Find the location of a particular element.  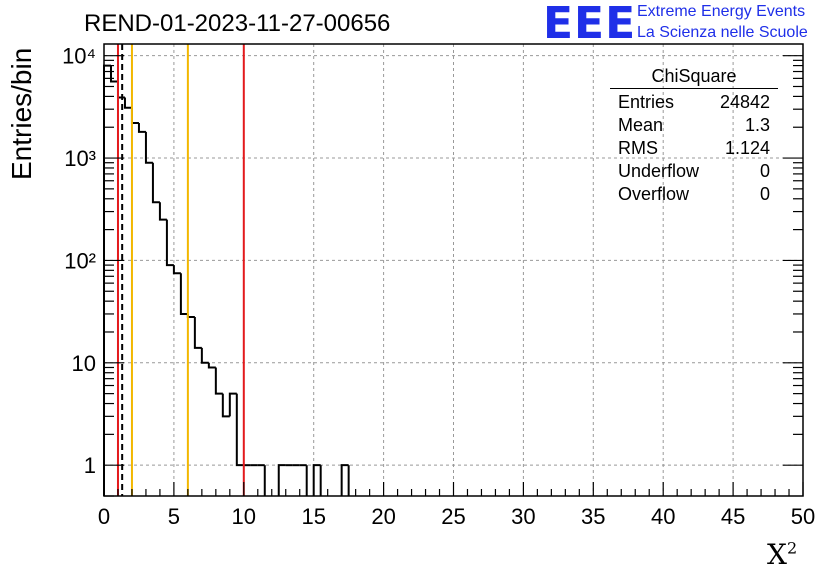

chart-title: REND-01-2023-11-27-00656 is located at coordinates (237, 23).